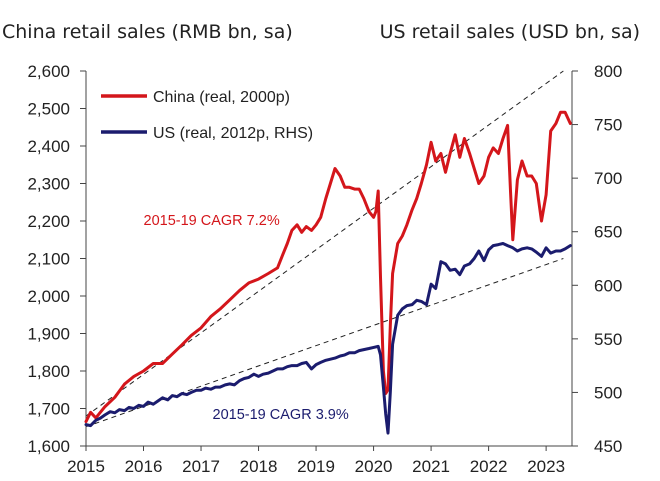 This screenshot has width=660, height=481. Describe the element at coordinates (201, 466) in the screenshot. I see `x-tick-label: 2017` at that location.